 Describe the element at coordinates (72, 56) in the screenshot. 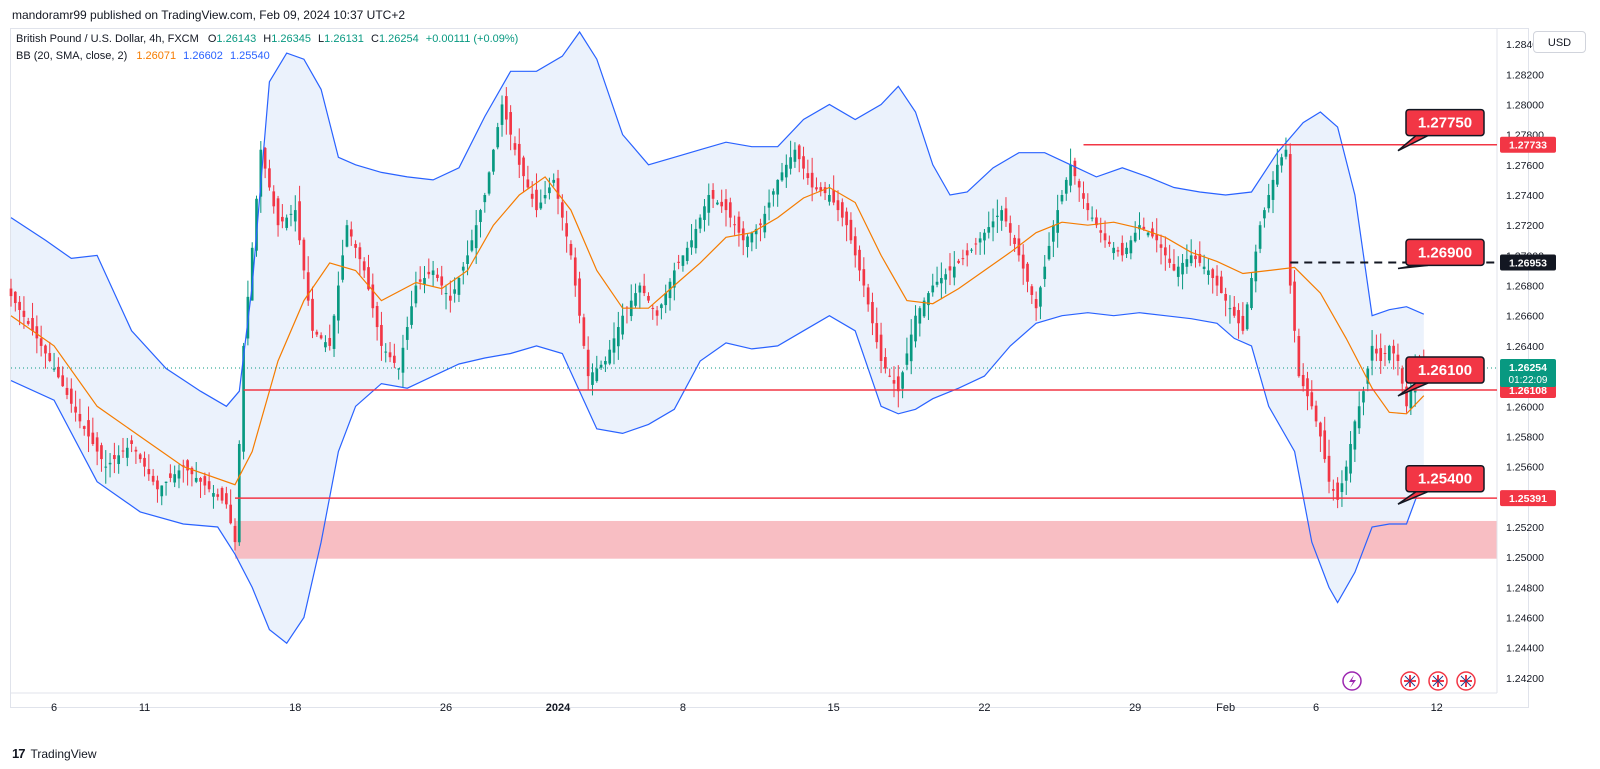

I see `bb-indicator-label: BB (20, SMA, close, 2)` at that location.